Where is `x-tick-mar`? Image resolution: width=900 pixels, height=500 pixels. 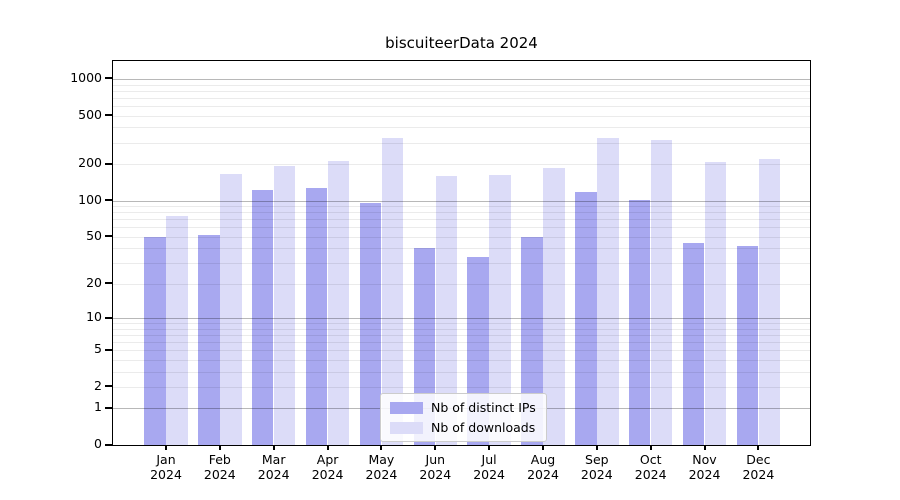
x-tick-mar is located at coordinates (273, 447).